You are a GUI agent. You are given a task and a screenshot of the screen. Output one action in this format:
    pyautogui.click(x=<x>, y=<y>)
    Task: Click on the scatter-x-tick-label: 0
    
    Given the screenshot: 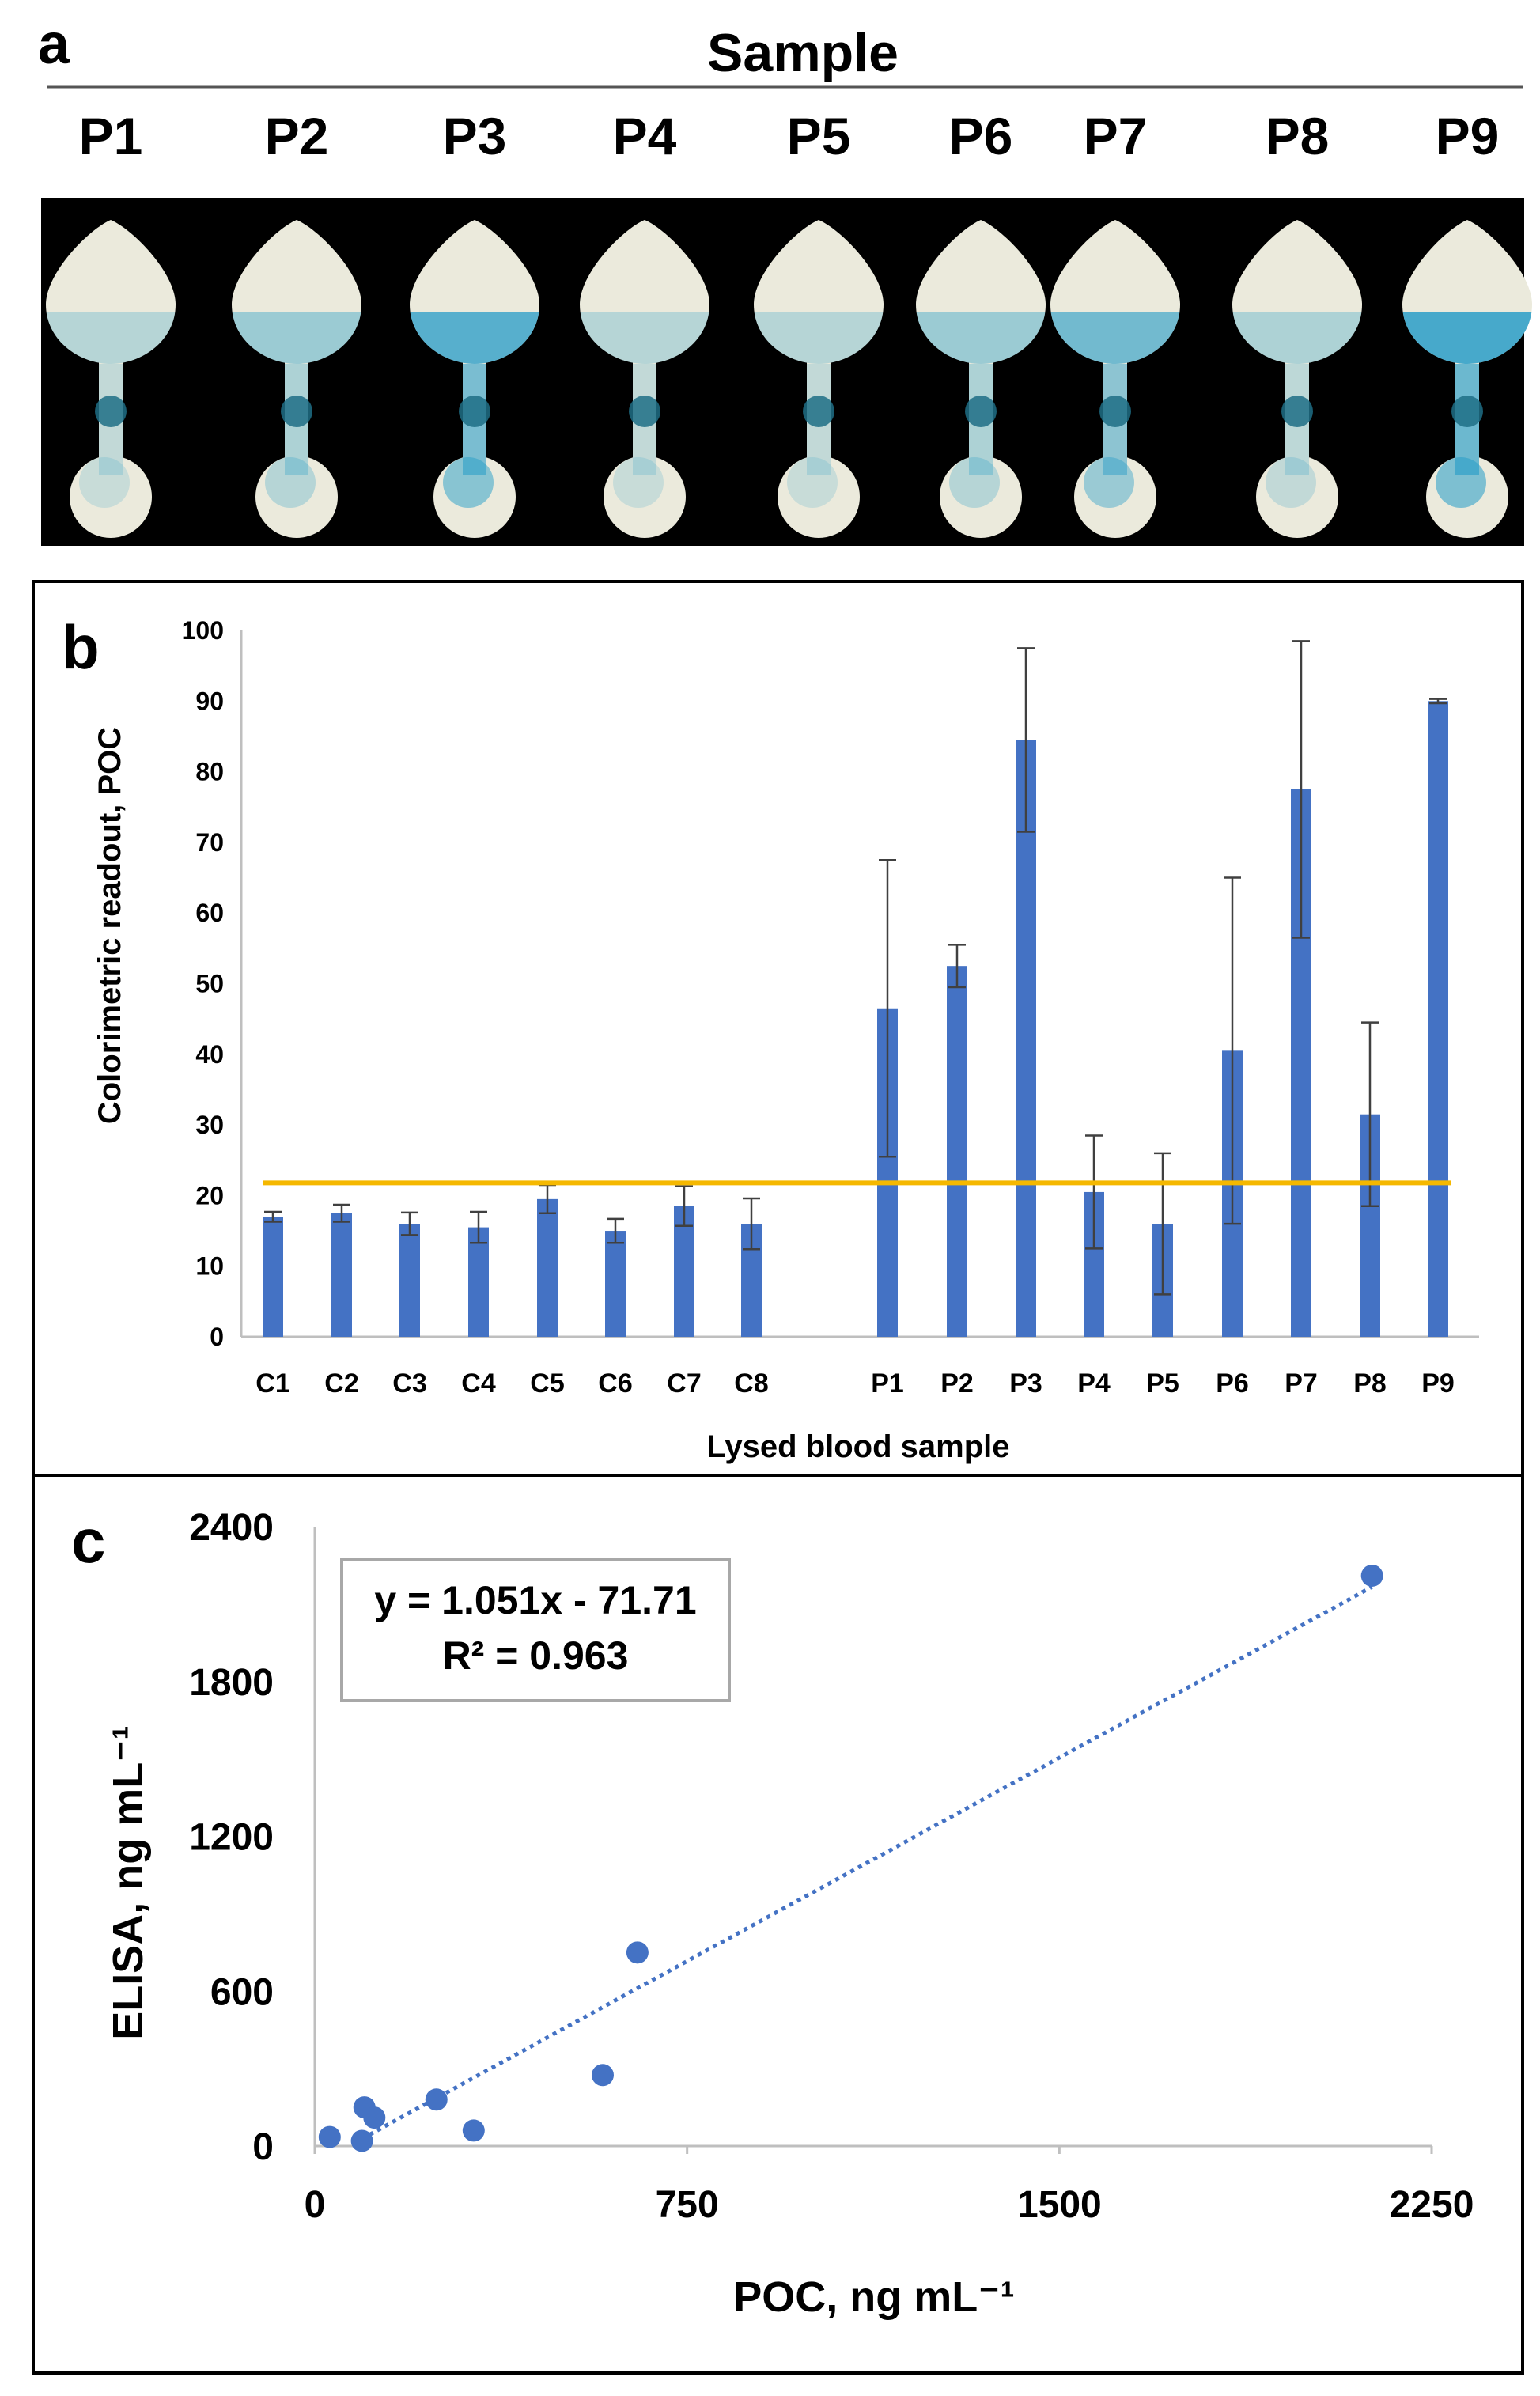 What is the action you would take?
    pyautogui.click(x=315, y=2205)
    